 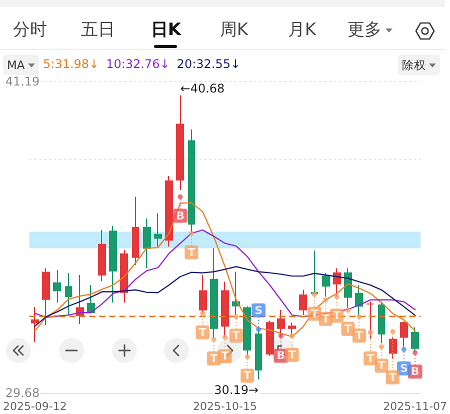 I want to click on y-tick-label: 41.19, so click(x=22, y=81).